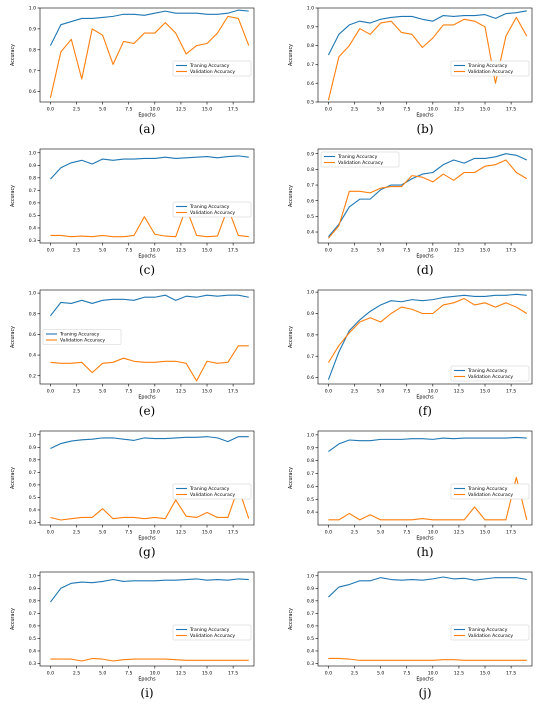 This screenshot has height=708, width=550. I want to click on plot-frame, so click(425, 337).